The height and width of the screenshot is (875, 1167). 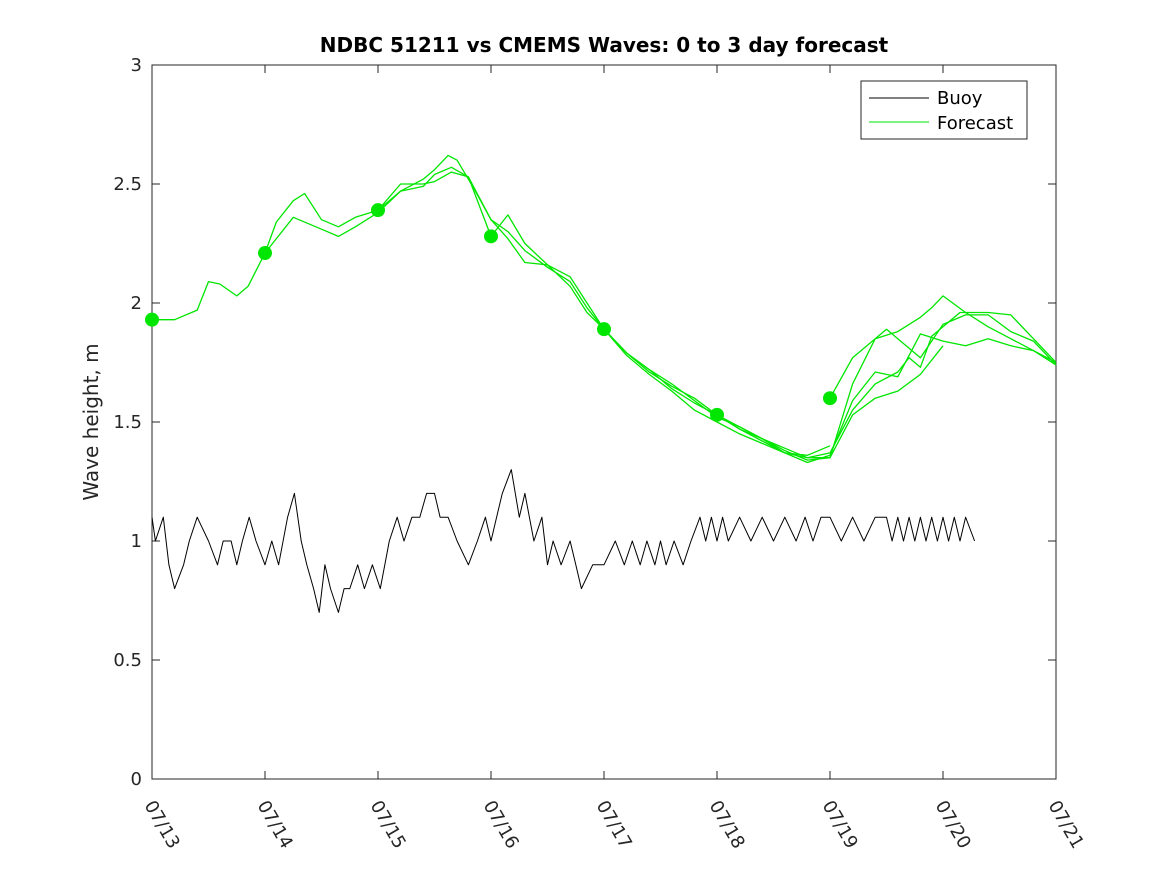 What do you see at coordinates (127, 422) in the screenshot?
I see `y-tick-label: 1.5` at bounding box center [127, 422].